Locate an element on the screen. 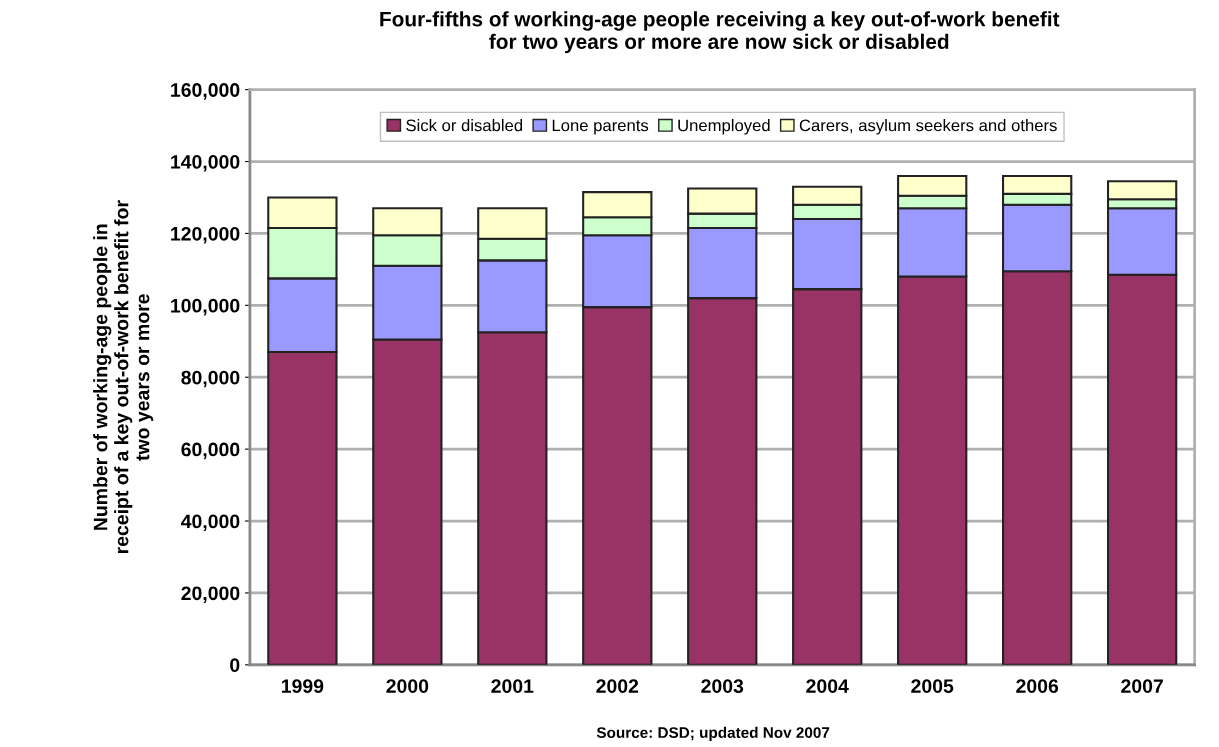  y-tick-label: 0 is located at coordinates (235, 665).